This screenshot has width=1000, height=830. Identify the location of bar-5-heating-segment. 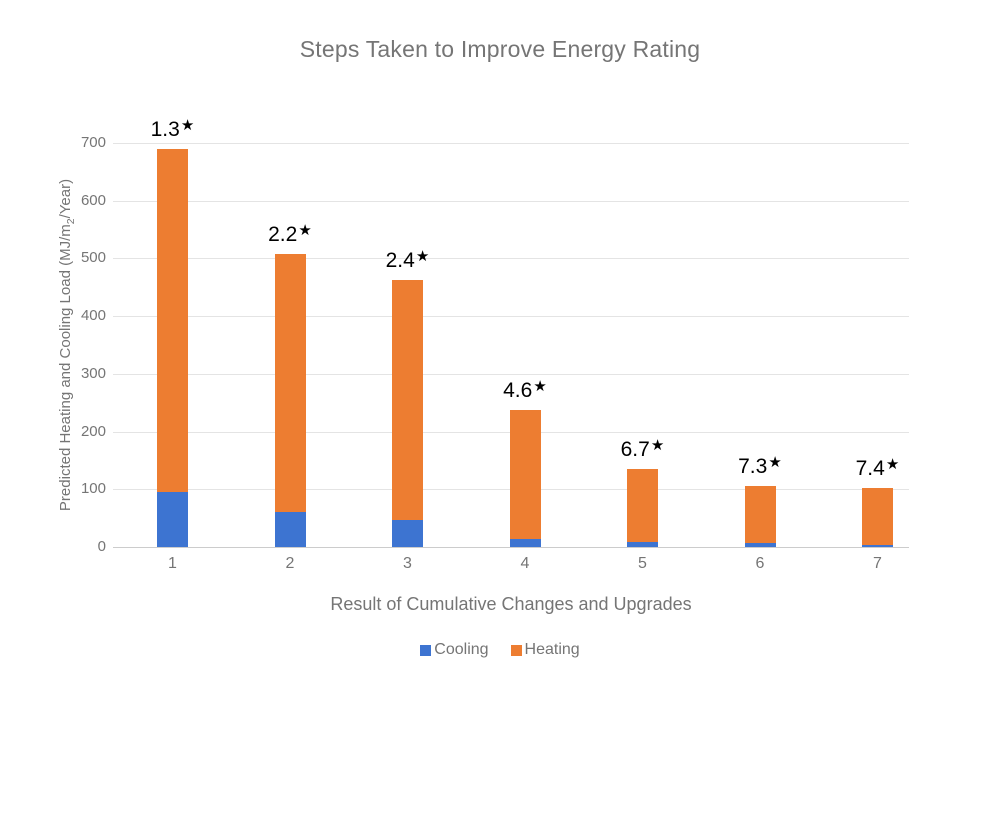
(642, 506).